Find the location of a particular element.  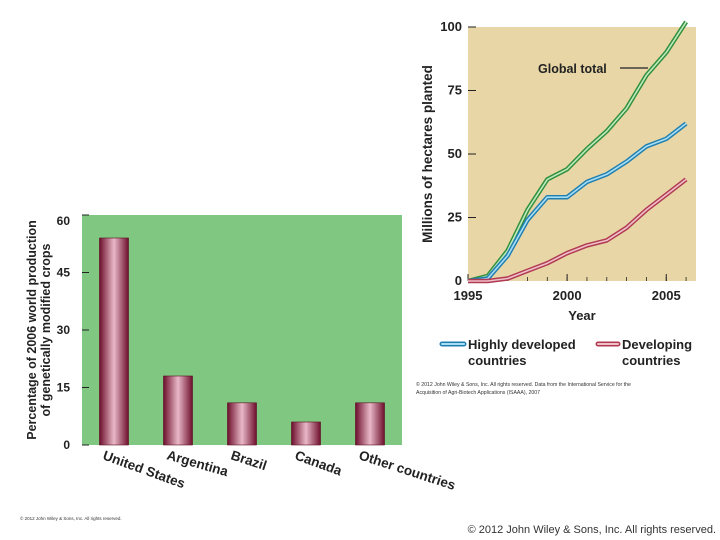

legend-label-developing-line-1: Developing is located at coordinates (657, 344).